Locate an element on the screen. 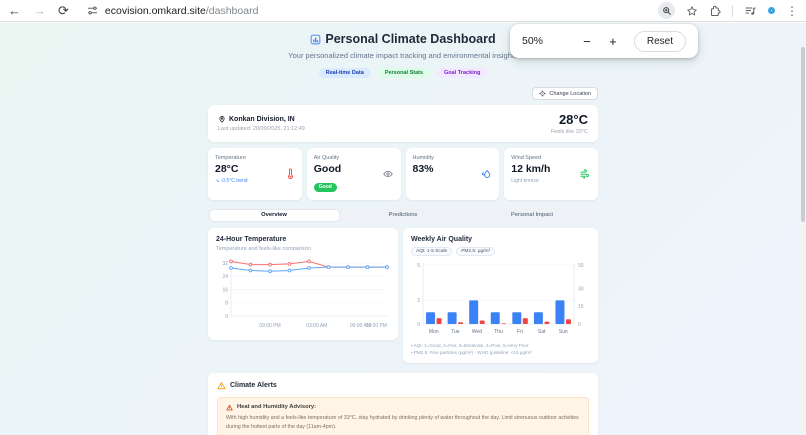 This screenshot has width=806, height=435. map-pin-icon is located at coordinates (222, 119).